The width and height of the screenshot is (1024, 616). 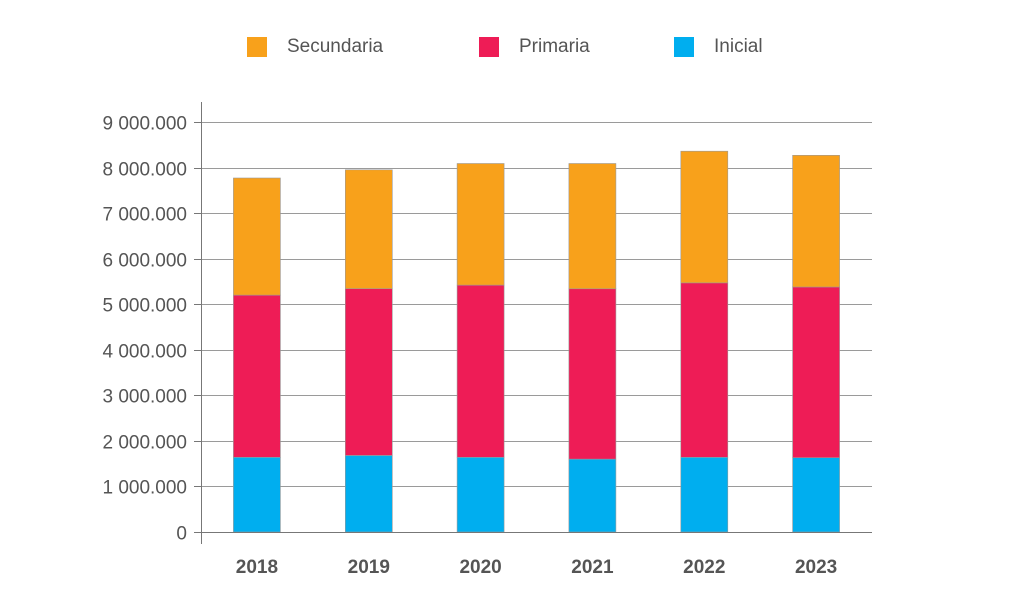 I want to click on y-tick-label: 1 000.000, so click(x=144, y=488).